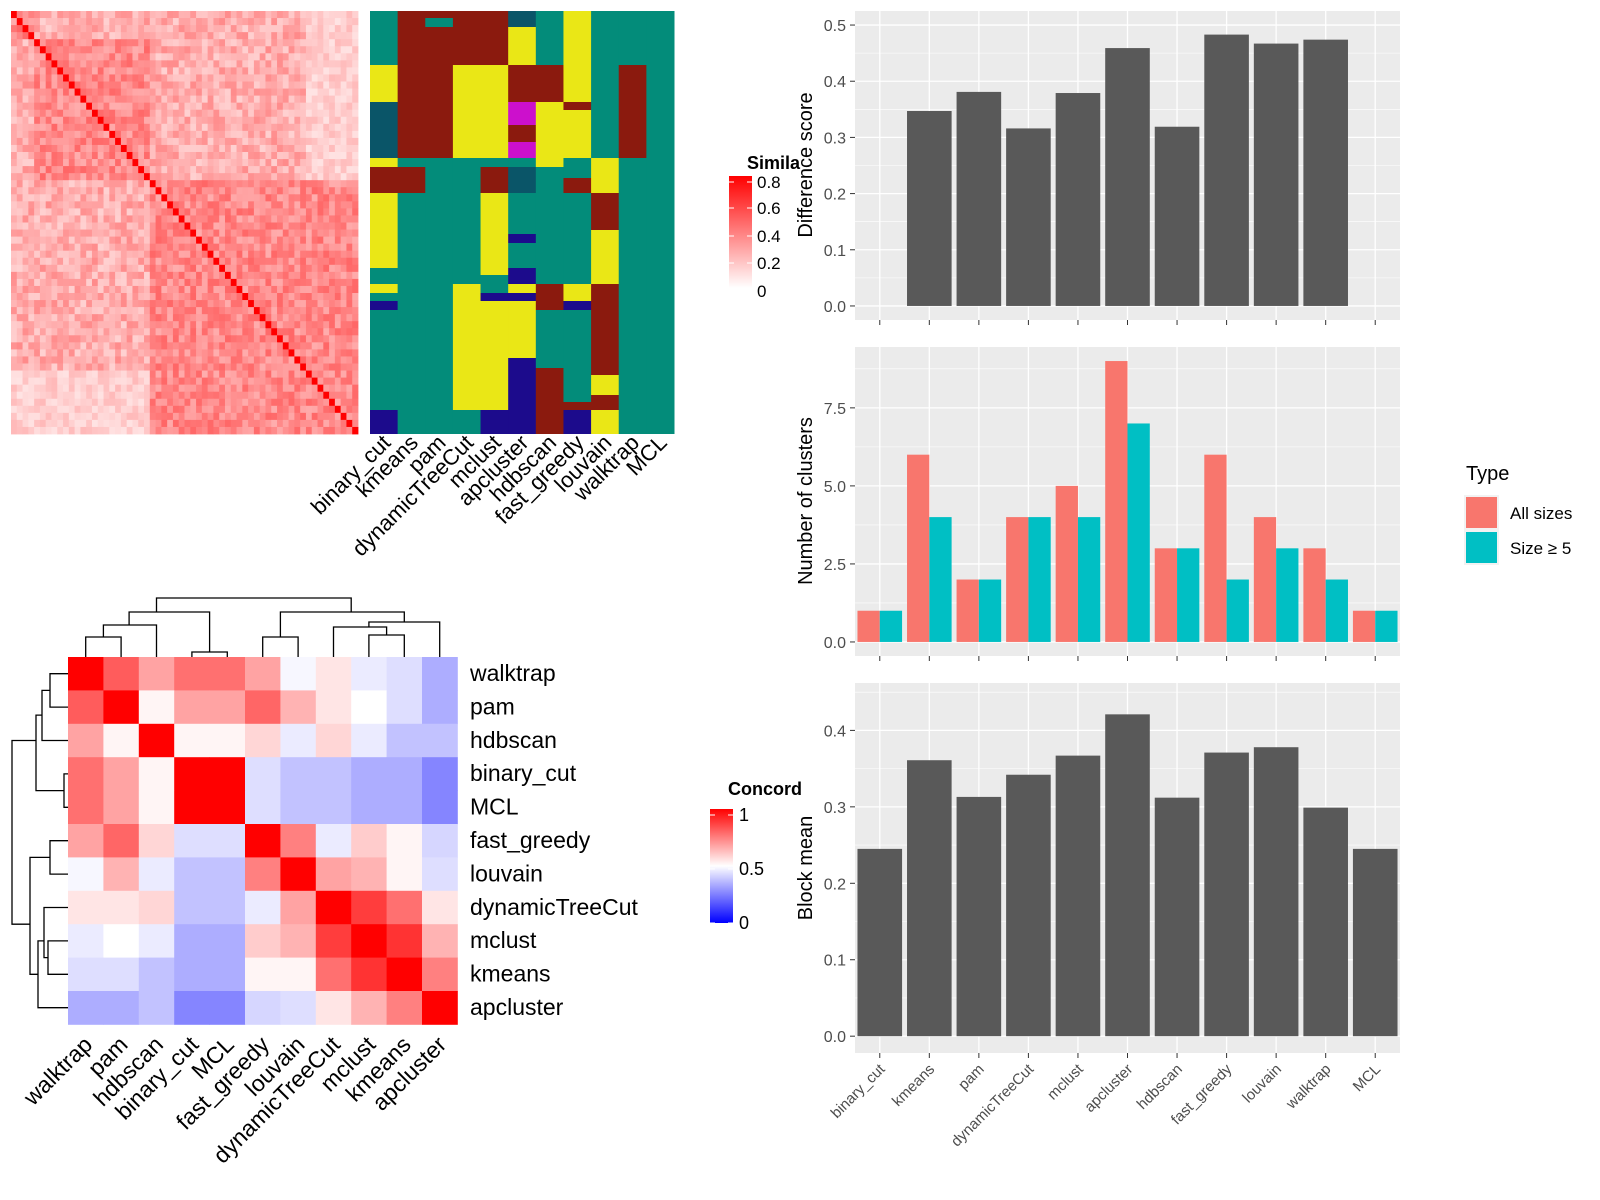 The width and height of the screenshot is (1600, 1200). Describe the element at coordinates (1039, 579) in the screenshot. I see `bar-size-ge5` at that location.